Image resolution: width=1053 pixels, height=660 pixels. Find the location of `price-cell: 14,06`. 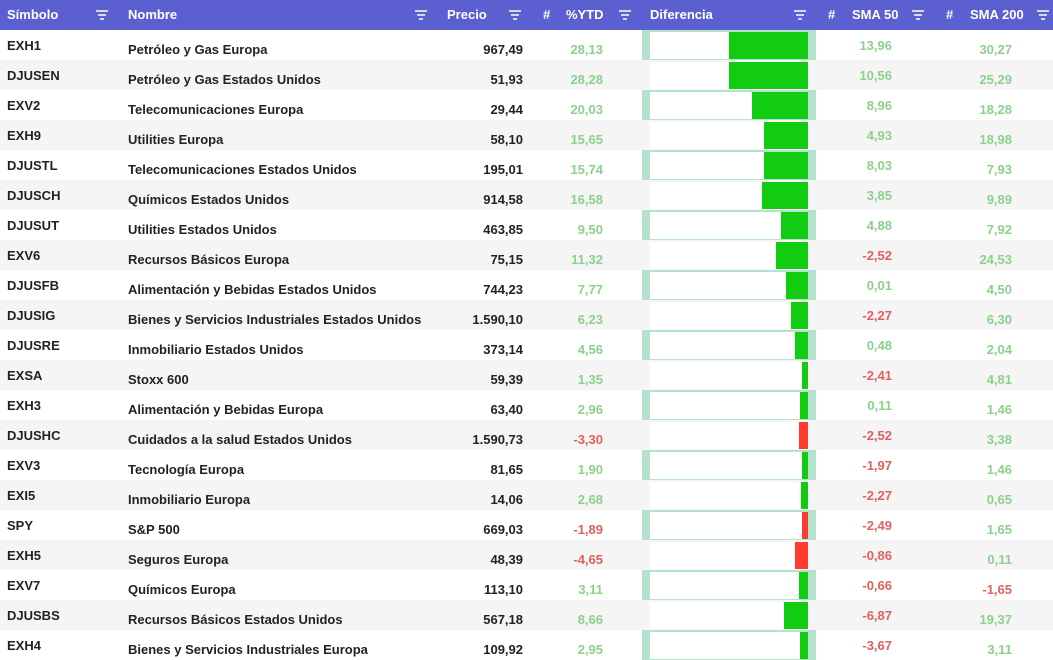

price-cell: 14,06 is located at coordinates (506, 499).